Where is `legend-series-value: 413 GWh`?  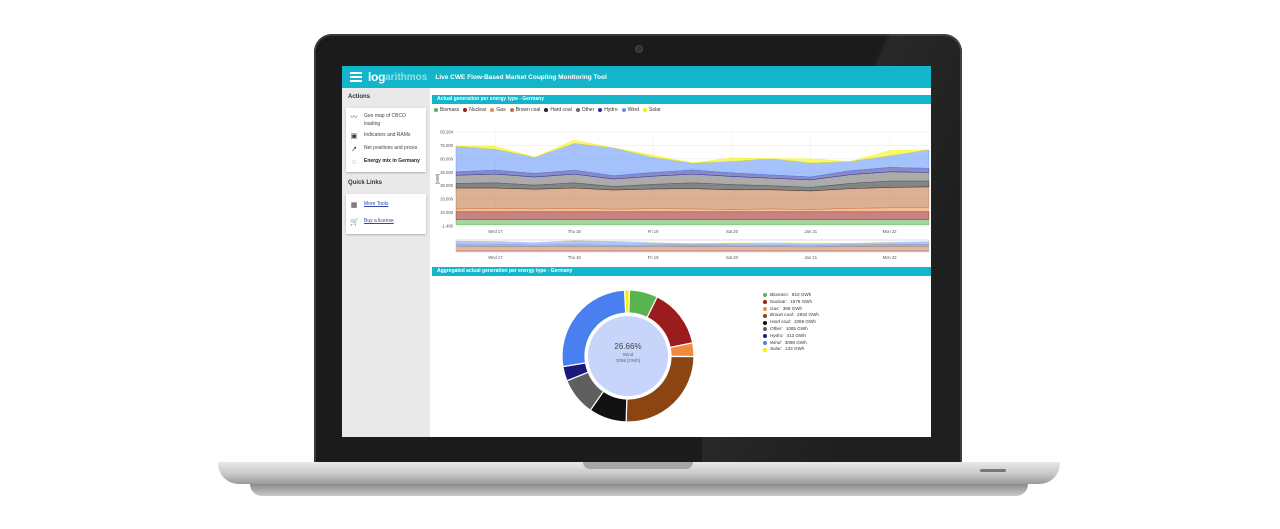
legend-series-value: 413 GWh is located at coordinates (796, 335).